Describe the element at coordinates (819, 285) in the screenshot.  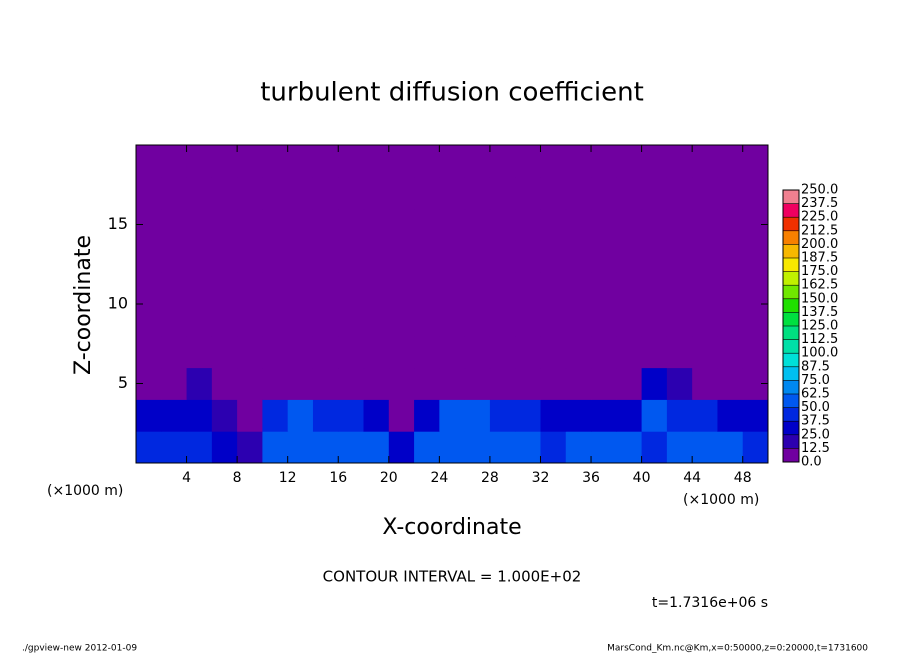
I see `colorbar-label: 162.5` at that location.